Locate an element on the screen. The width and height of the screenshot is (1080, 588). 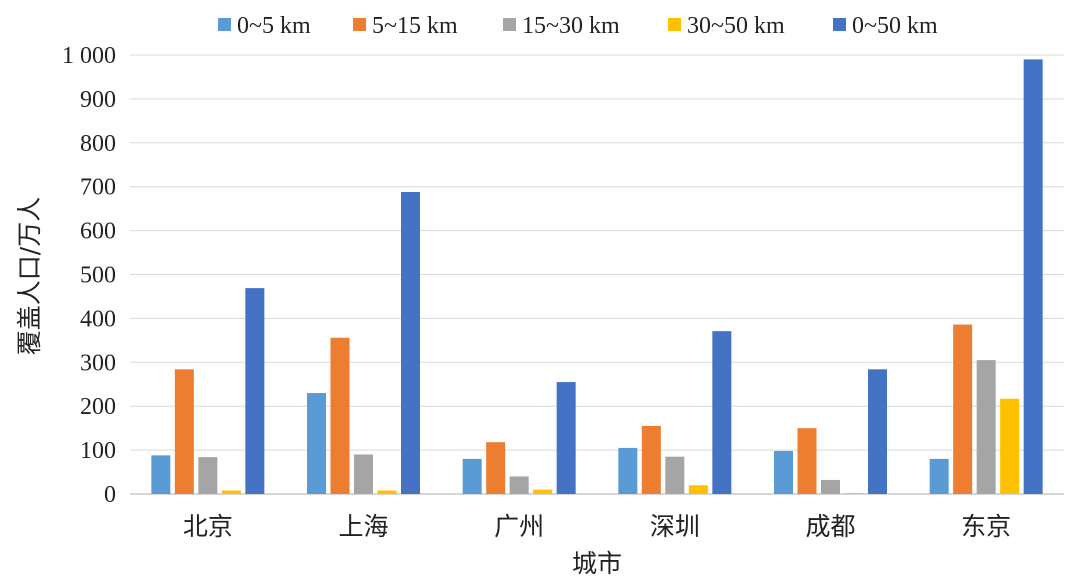
x-tick-label: 北京 is located at coordinates (208, 526).